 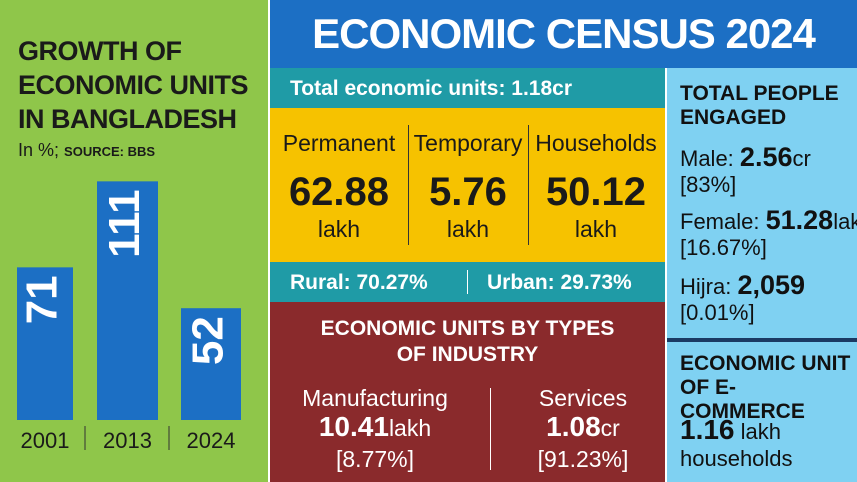 What do you see at coordinates (717, 312) in the screenshot?
I see `share: [0.01%]` at bounding box center [717, 312].